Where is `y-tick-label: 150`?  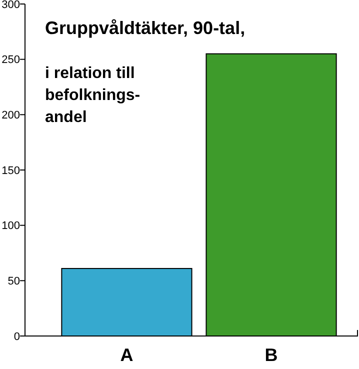 y-tick-label: 150 is located at coordinates (11, 170).